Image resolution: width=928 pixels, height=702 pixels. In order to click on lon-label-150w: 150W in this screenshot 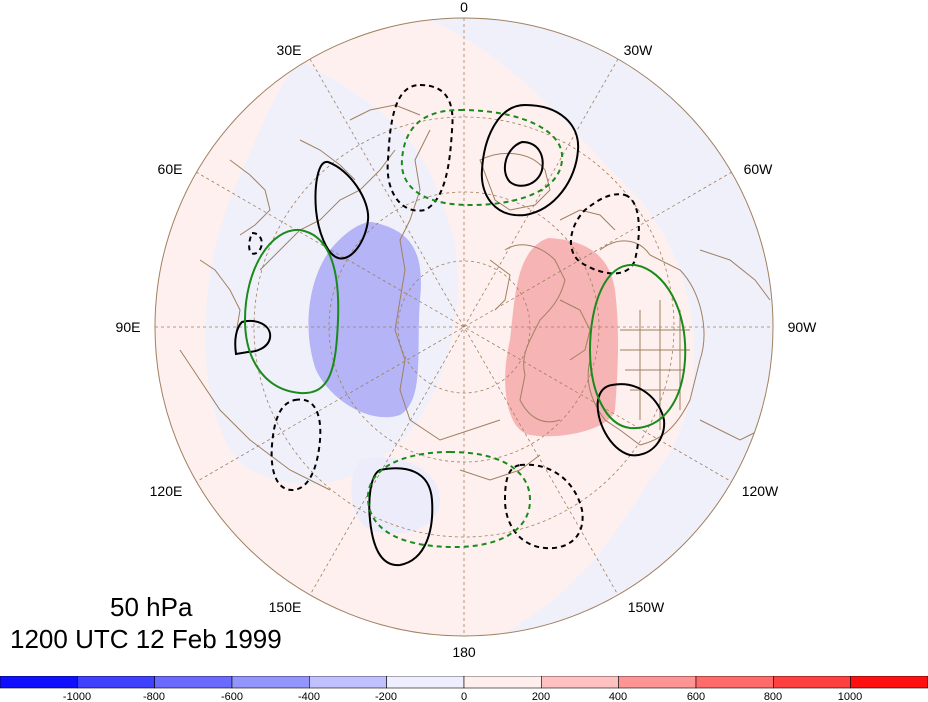, I will do `click(646, 607)`.